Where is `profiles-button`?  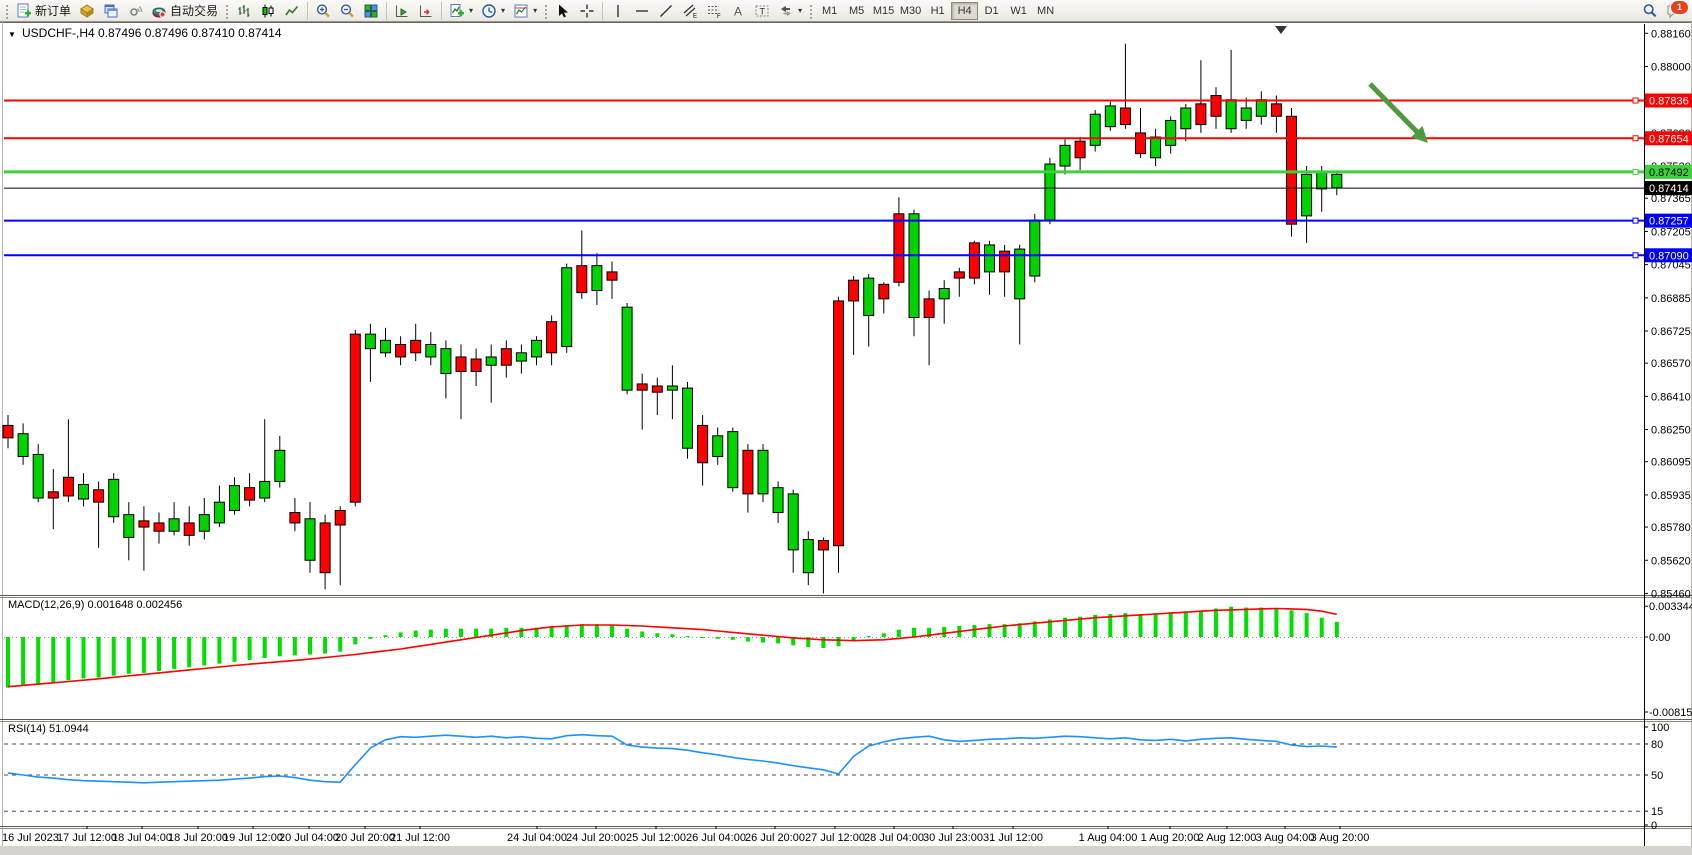
profiles-button is located at coordinates (111, 11).